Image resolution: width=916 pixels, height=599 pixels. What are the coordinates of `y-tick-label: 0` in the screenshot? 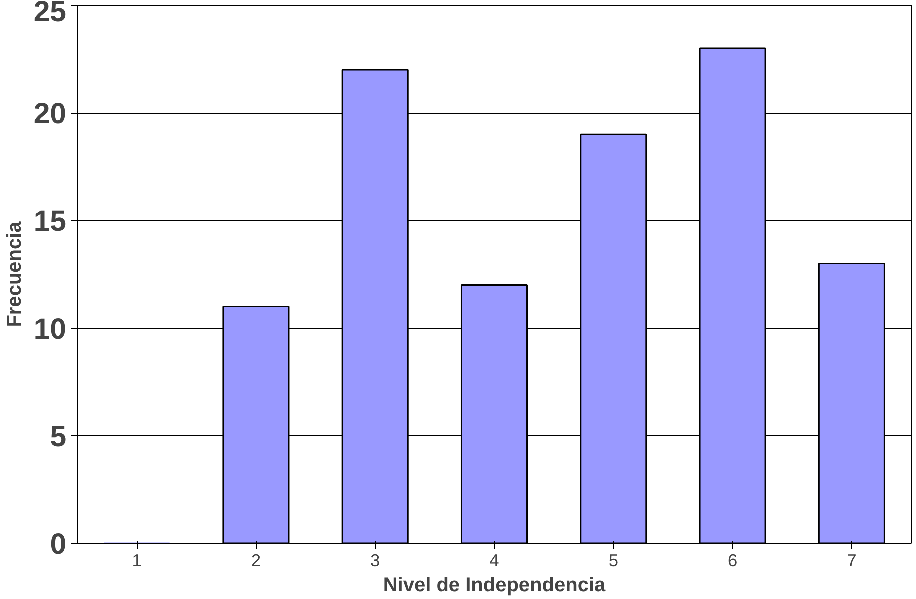 It's located at (58, 544).